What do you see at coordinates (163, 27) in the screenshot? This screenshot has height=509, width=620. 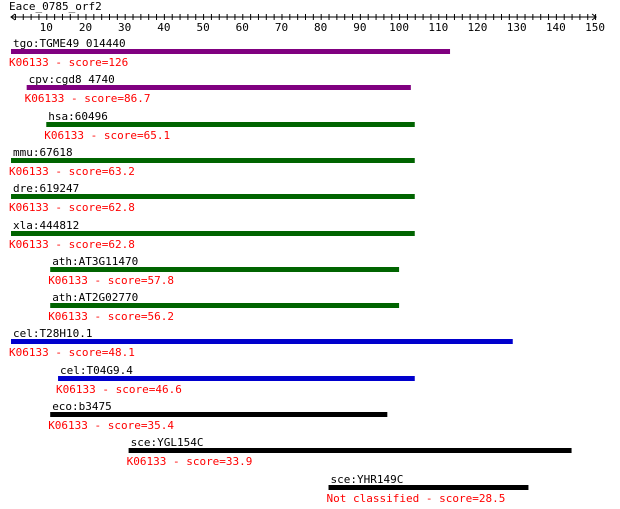 I see `axis-tick-label: 40` at bounding box center [163, 27].